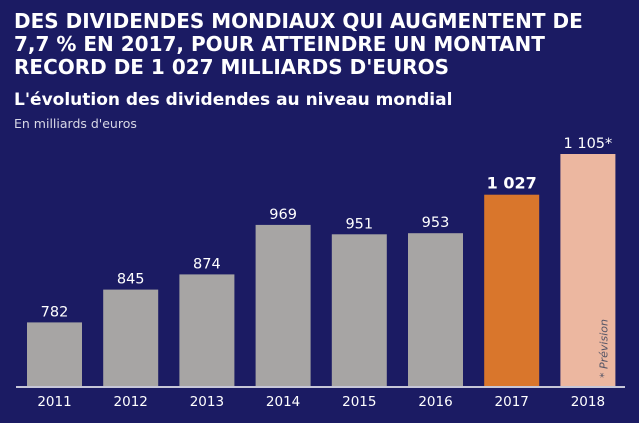 This screenshot has width=639, height=423. Describe the element at coordinates (588, 270) in the screenshot. I see `bar-2018` at that location.